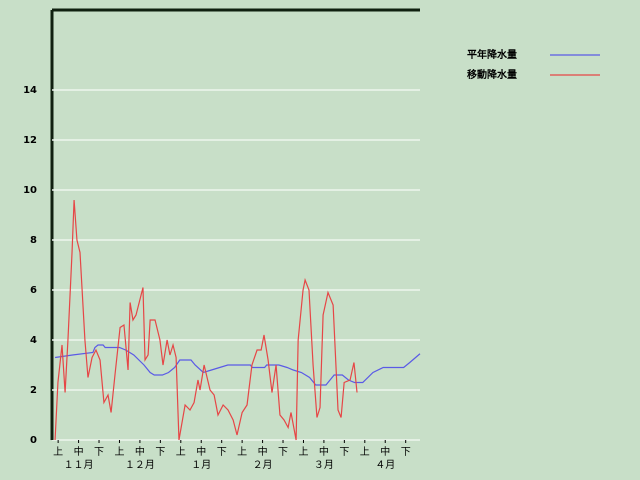  I want to click on y-tick-label: 14, so click(30, 90).